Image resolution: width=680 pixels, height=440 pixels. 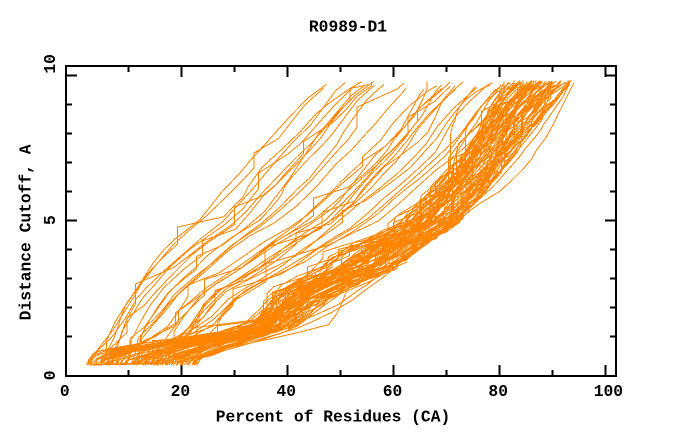 I want to click on svg-text: R0989-D1, so click(x=348, y=27).